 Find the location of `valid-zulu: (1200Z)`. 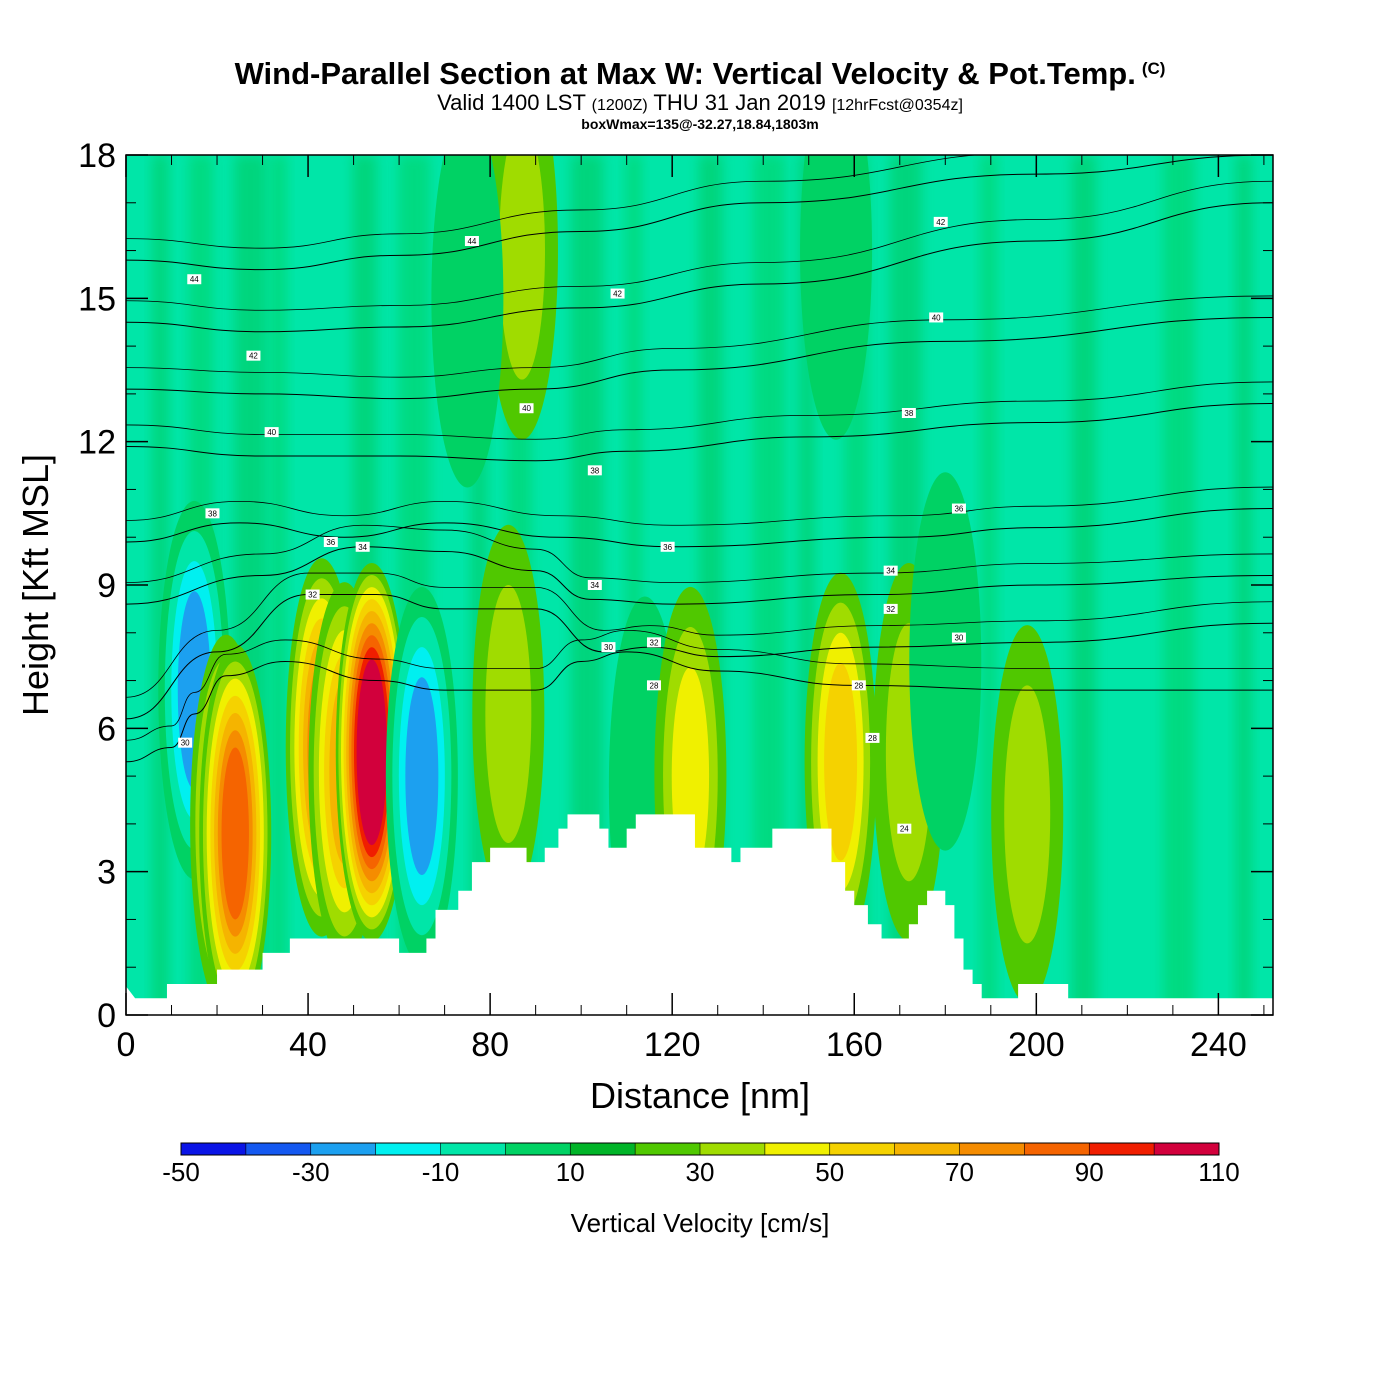

valid-zulu: (1200Z) is located at coordinates (619, 105).